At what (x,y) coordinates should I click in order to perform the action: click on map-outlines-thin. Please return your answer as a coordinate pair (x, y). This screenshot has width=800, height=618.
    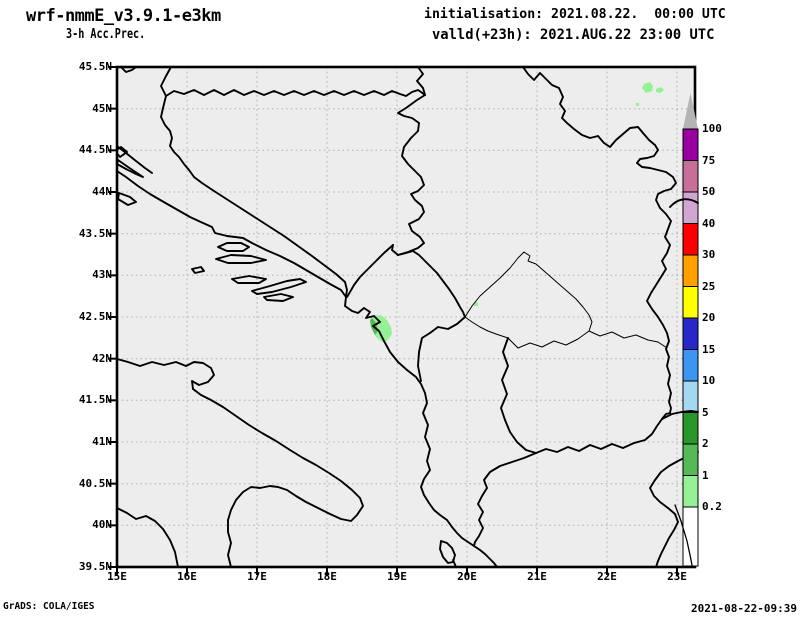
    Looking at the image, I should click on (566, 300).